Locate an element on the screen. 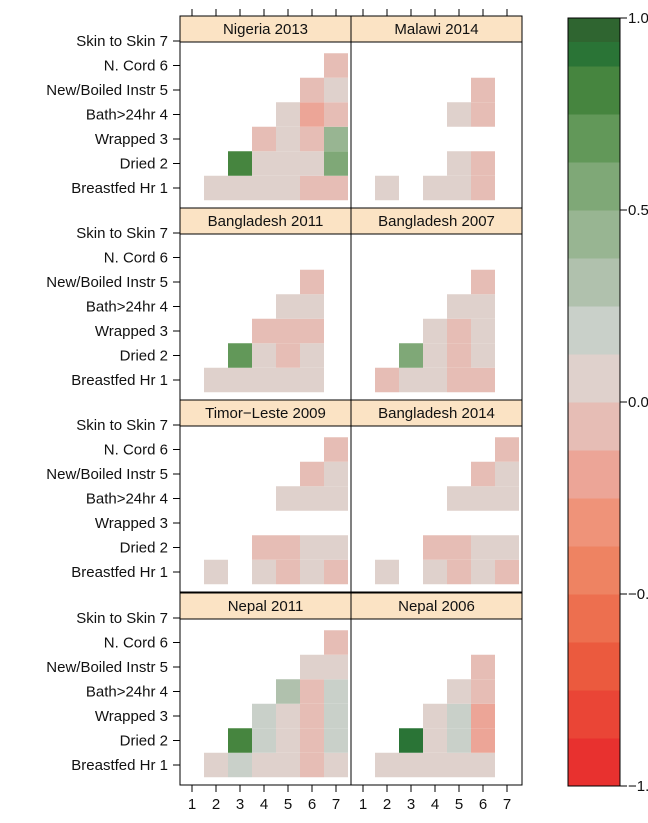  panel-title: Bangladesh 2014 is located at coordinates (436, 413).